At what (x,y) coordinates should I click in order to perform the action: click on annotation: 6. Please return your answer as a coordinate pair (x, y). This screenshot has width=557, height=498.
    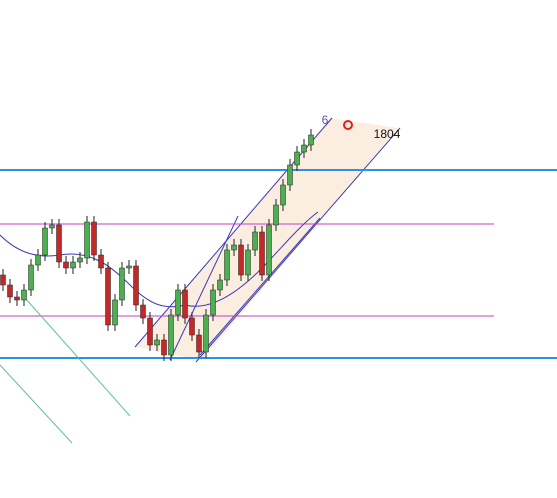
    Looking at the image, I should click on (325, 120).